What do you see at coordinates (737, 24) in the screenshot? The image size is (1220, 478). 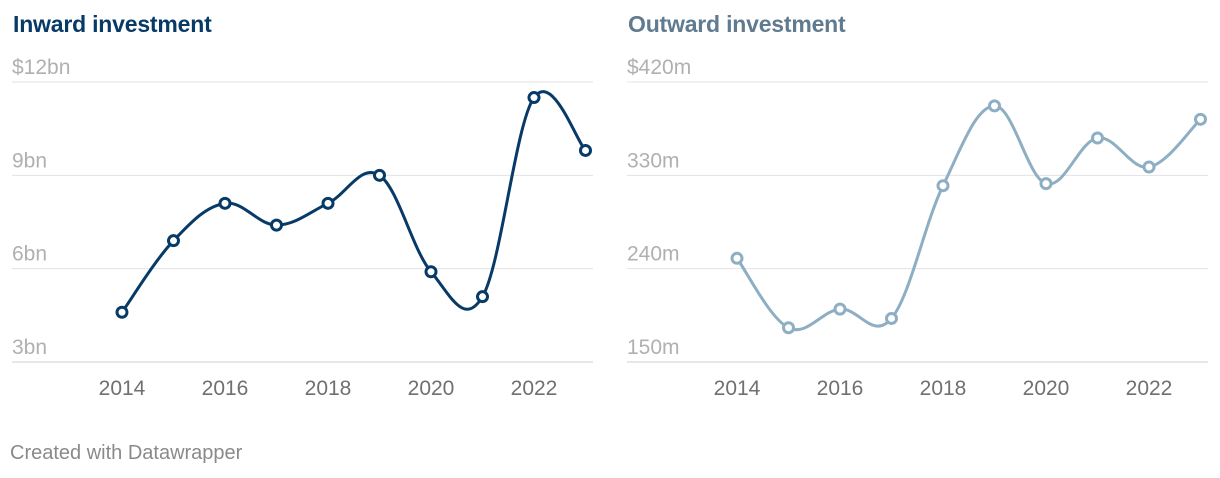 I see `chart-title-outward: Outward investment` at bounding box center [737, 24].